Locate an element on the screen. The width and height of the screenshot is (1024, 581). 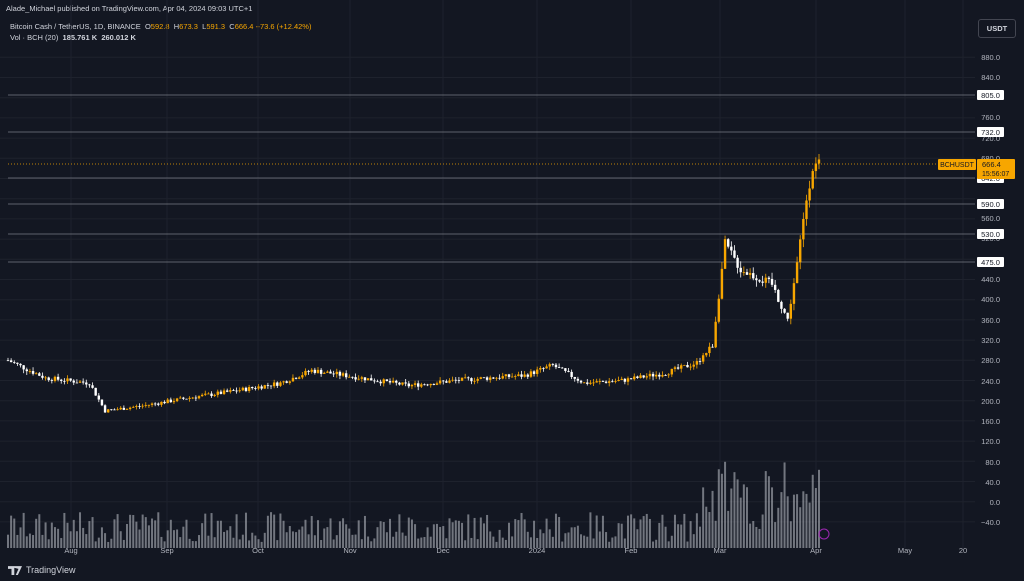
time-axis-label: Feb is located at coordinates (631, 550).